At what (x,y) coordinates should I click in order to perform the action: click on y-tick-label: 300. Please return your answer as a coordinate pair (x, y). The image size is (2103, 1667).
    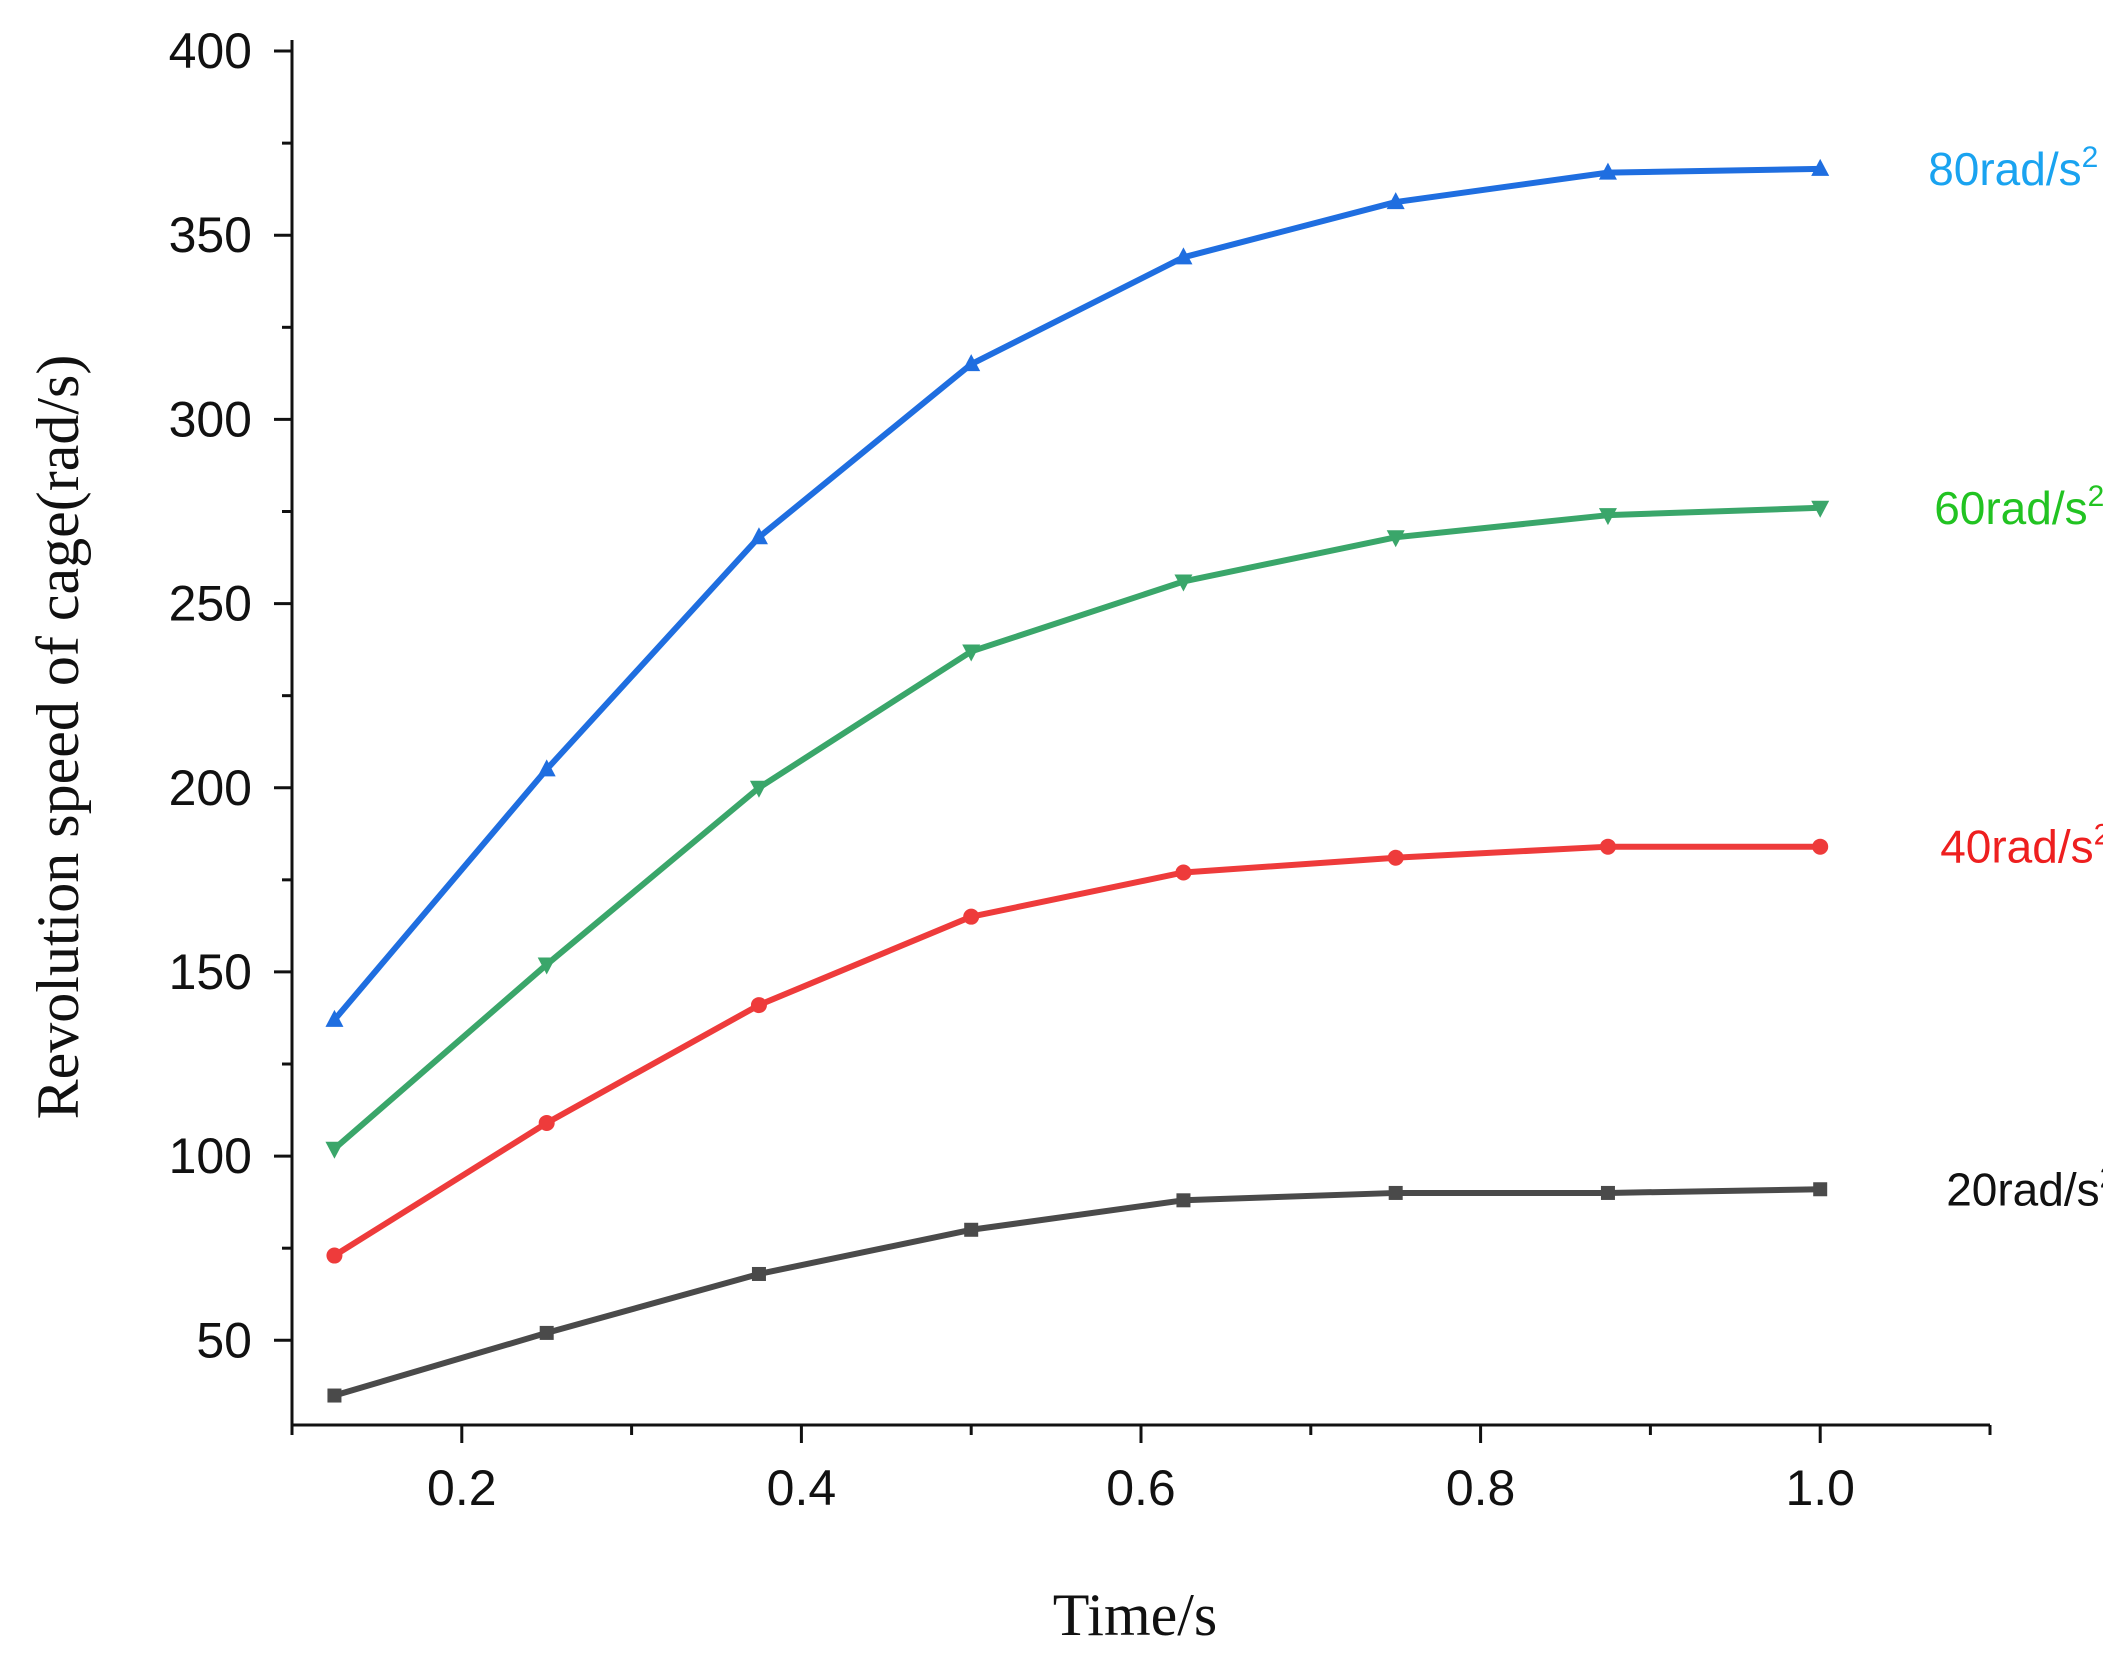
    Looking at the image, I should click on (210, 419).